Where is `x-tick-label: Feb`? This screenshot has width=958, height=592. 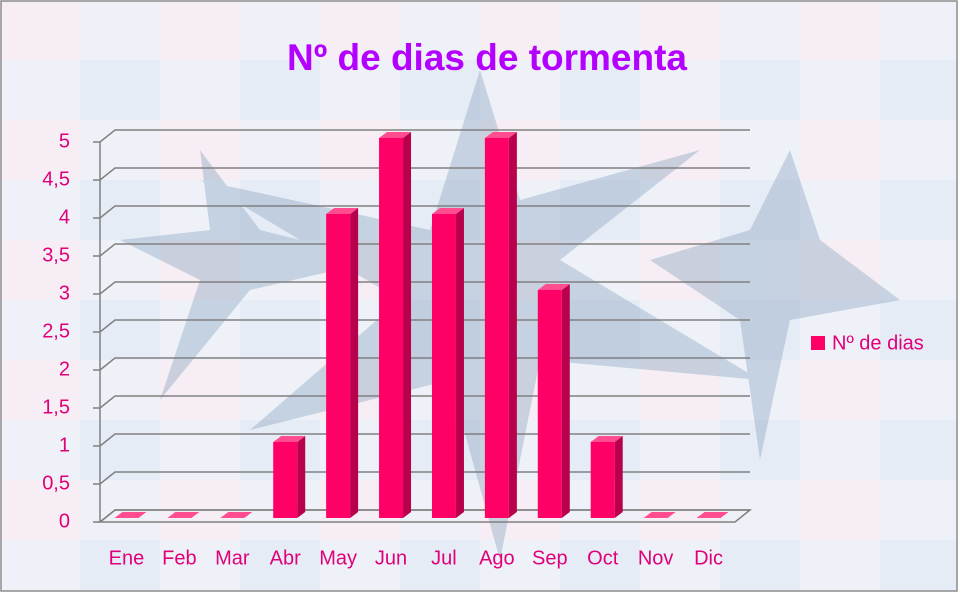 x-tick-label: Feb is located at coordinates (179, 558).